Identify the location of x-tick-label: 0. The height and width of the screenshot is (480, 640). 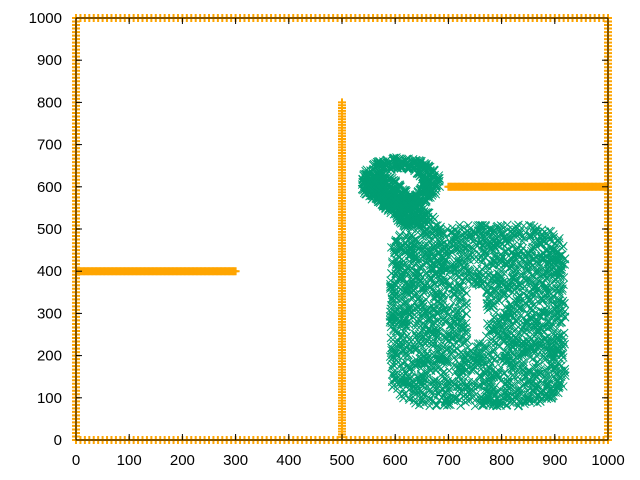
(76, 460).